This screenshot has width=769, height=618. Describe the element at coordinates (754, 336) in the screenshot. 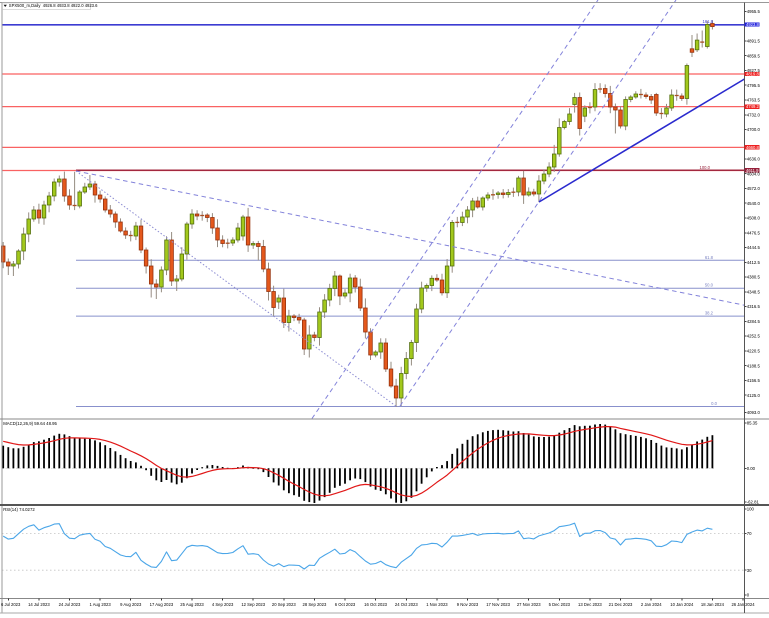

I see `svg-text: 4252.5` at that location.